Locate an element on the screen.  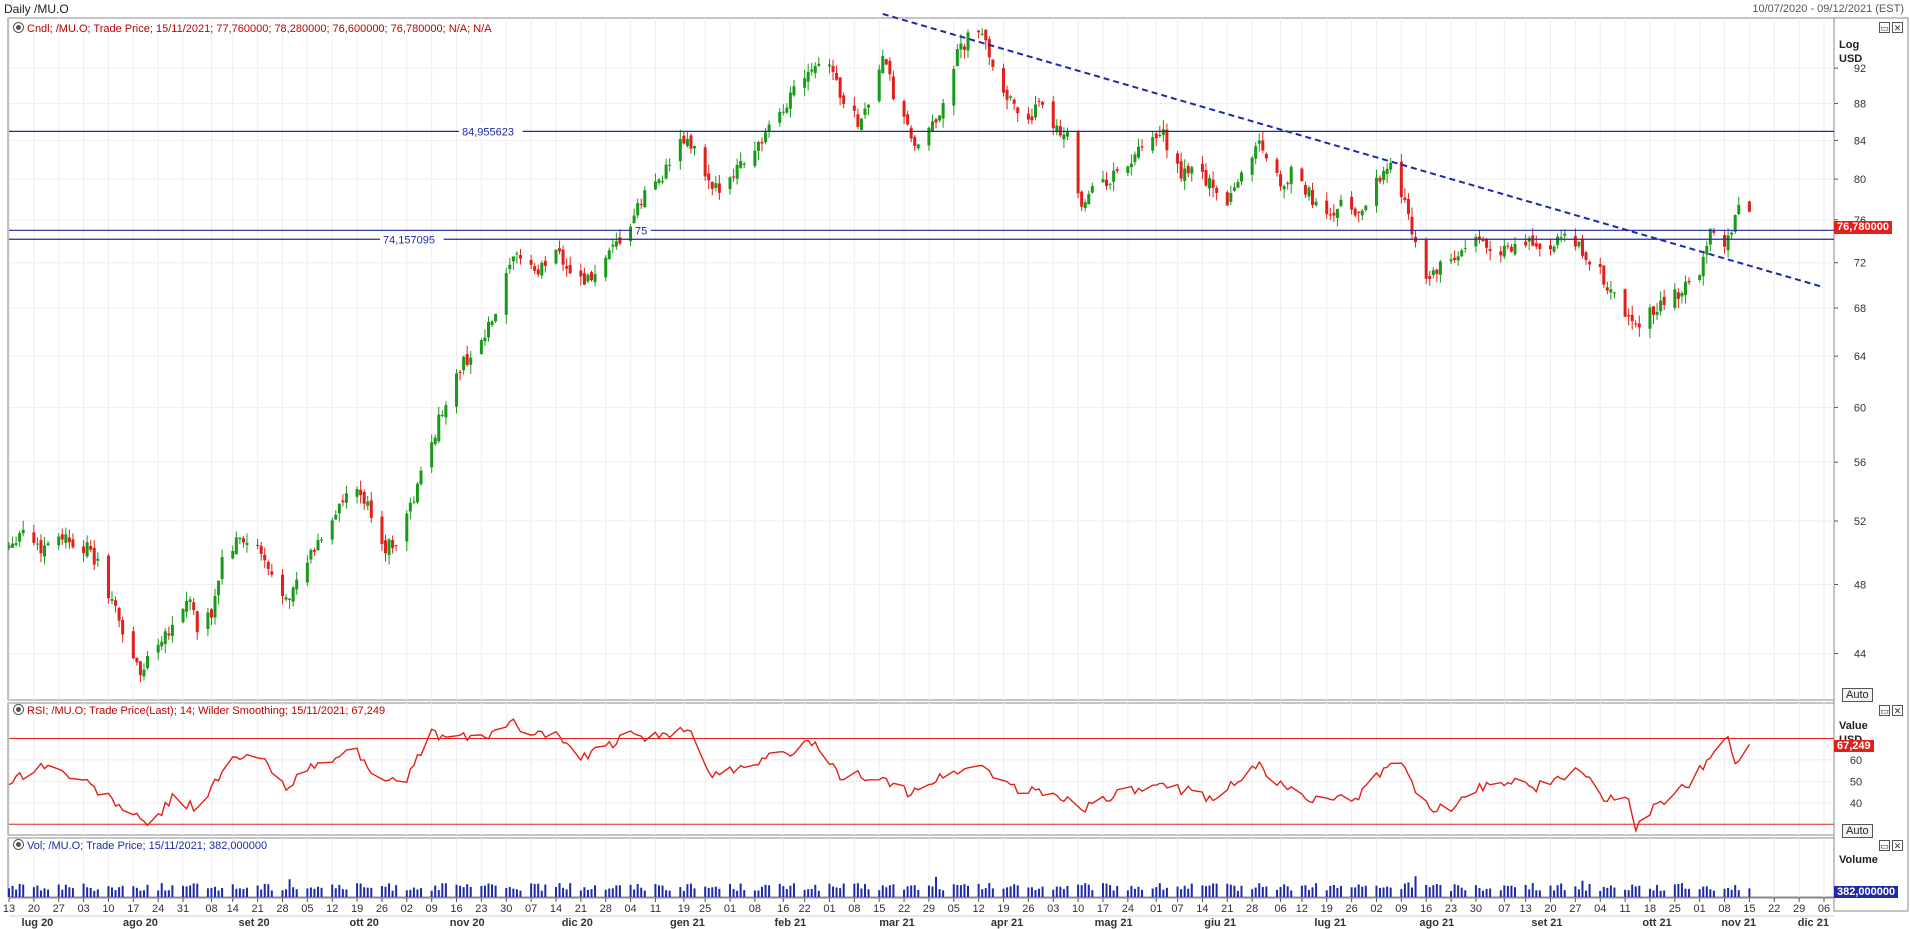
x-day-label: 03 is located at coordinates (1053, 909).